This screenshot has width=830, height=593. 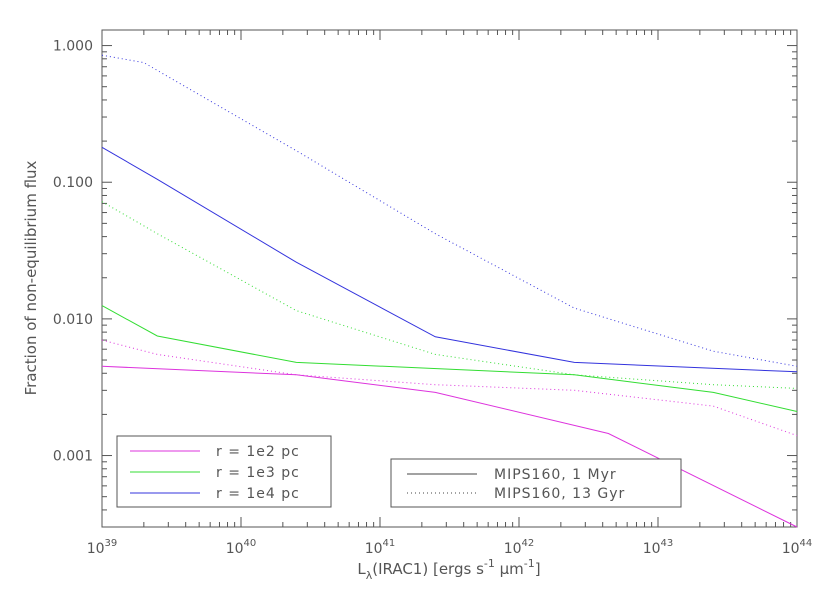 I want to click on x-tick-label: 1044, so click(x=797, y=547).